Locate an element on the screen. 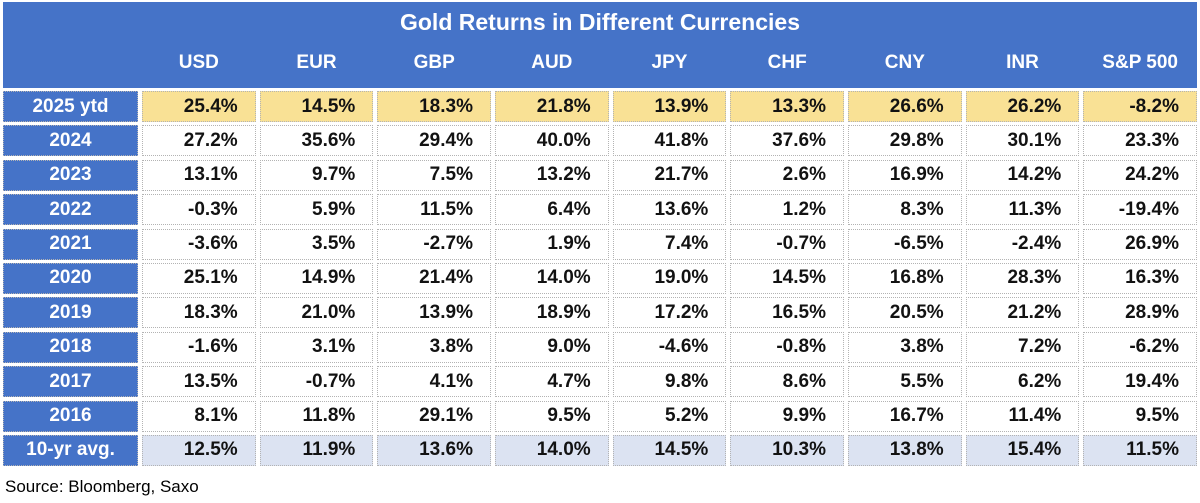  column-header-inr: INR is located at coordinates (1022, 62).